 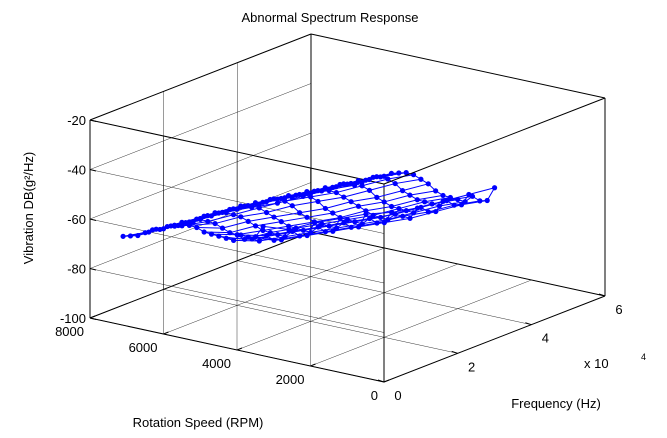 What do you see at coordinates (143, 347) in the screenshot?
I see `y-tick-label: 6000` at bounding box center [143, 347].